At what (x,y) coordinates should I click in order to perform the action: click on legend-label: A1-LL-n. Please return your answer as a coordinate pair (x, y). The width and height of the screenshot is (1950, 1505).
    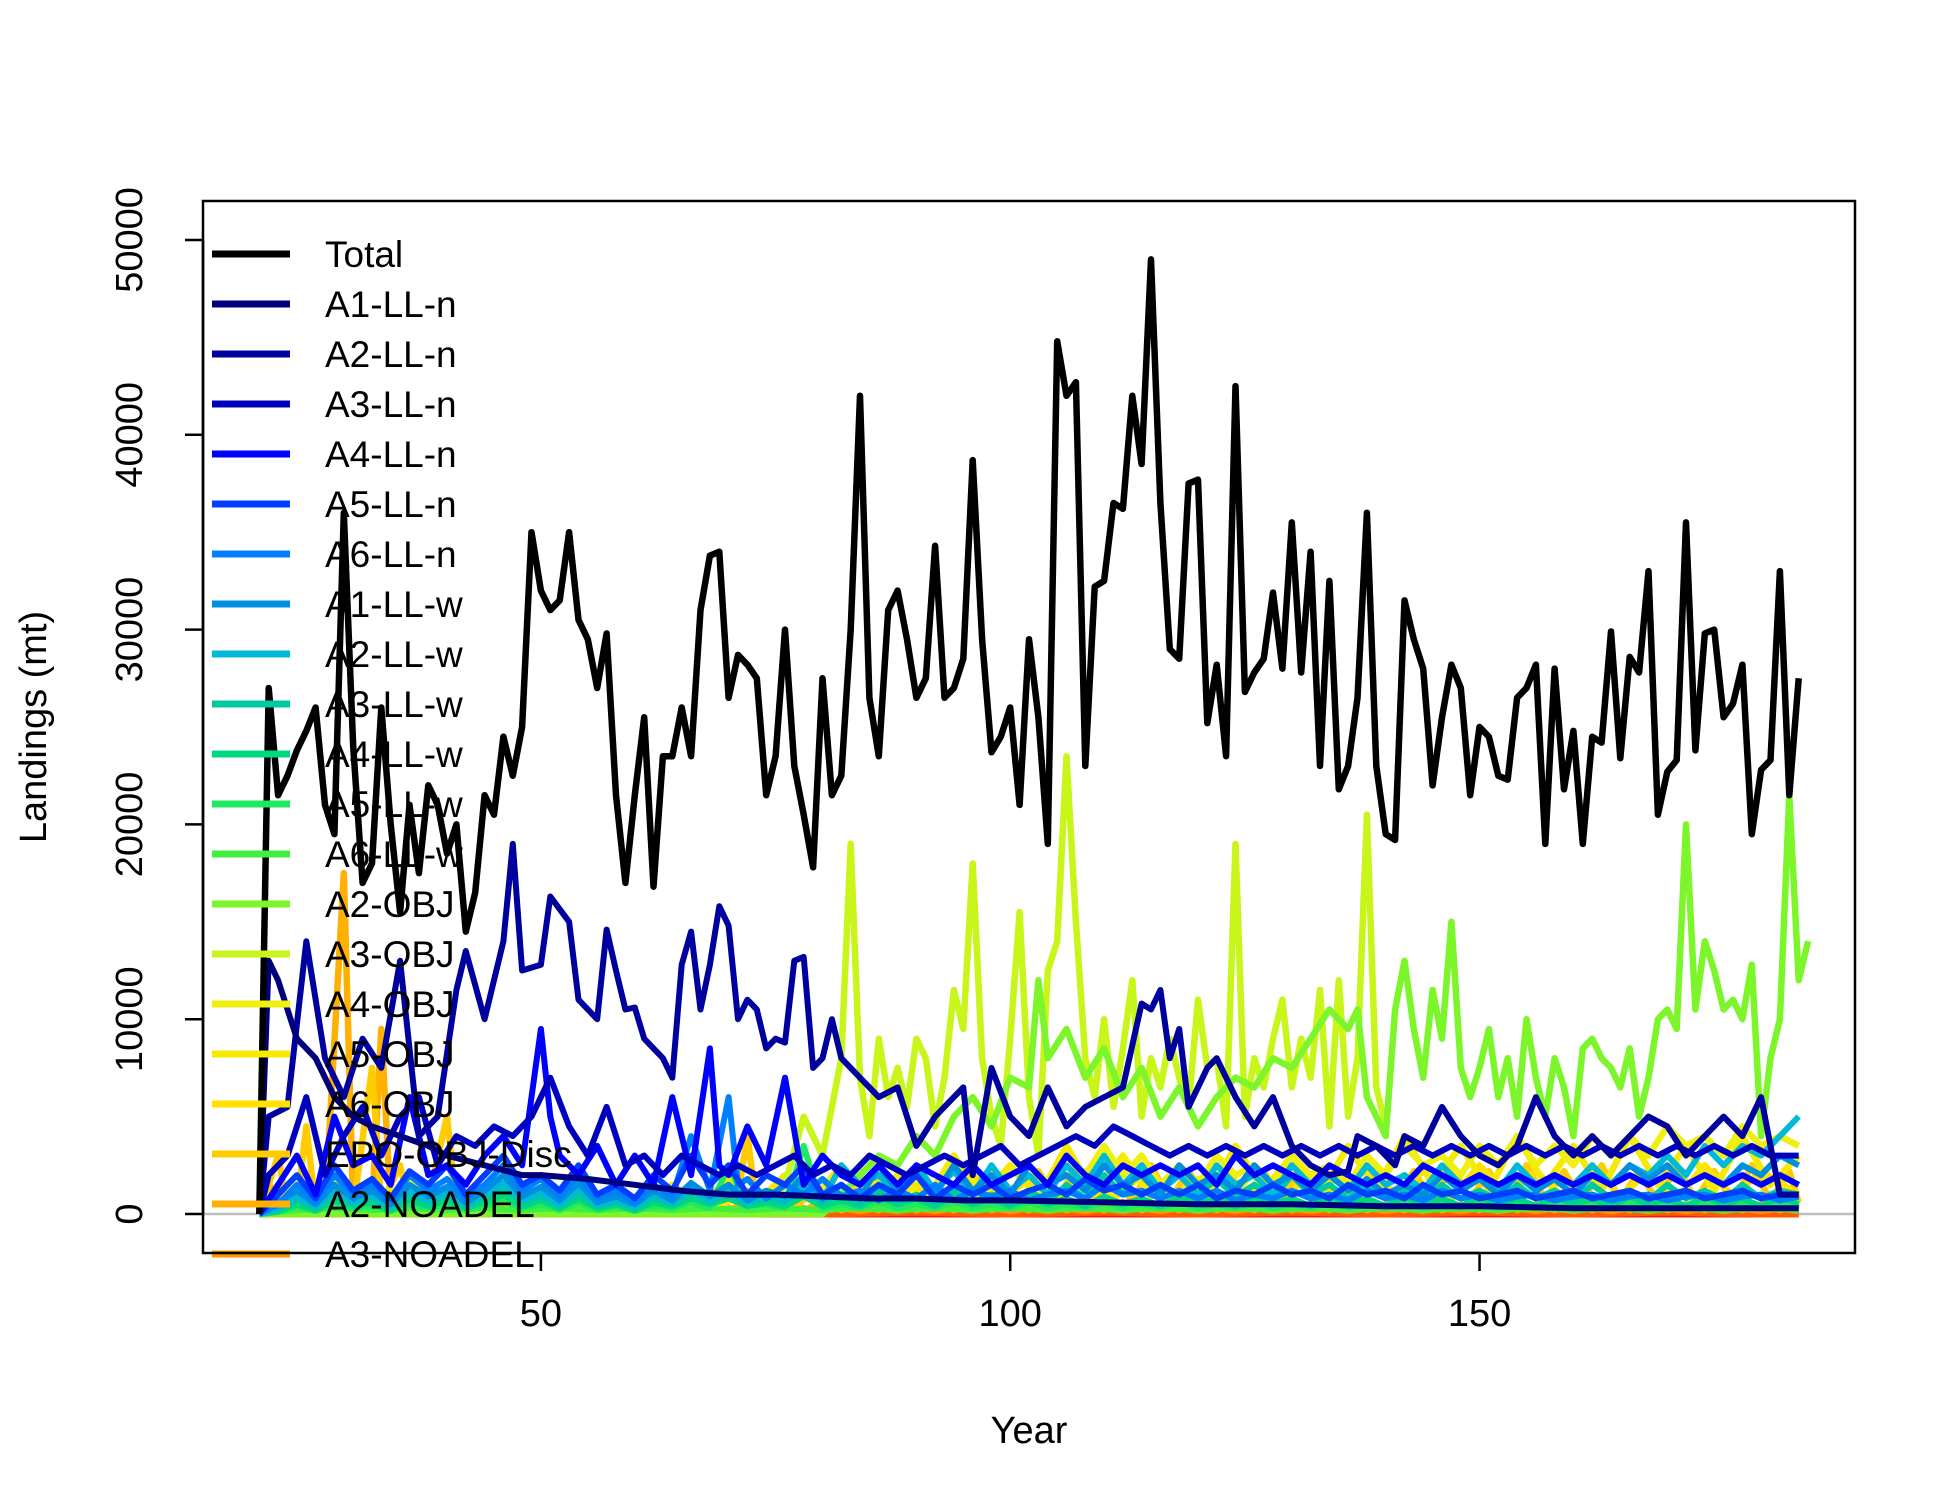
    Looking at the image, I should click on (391, 304).